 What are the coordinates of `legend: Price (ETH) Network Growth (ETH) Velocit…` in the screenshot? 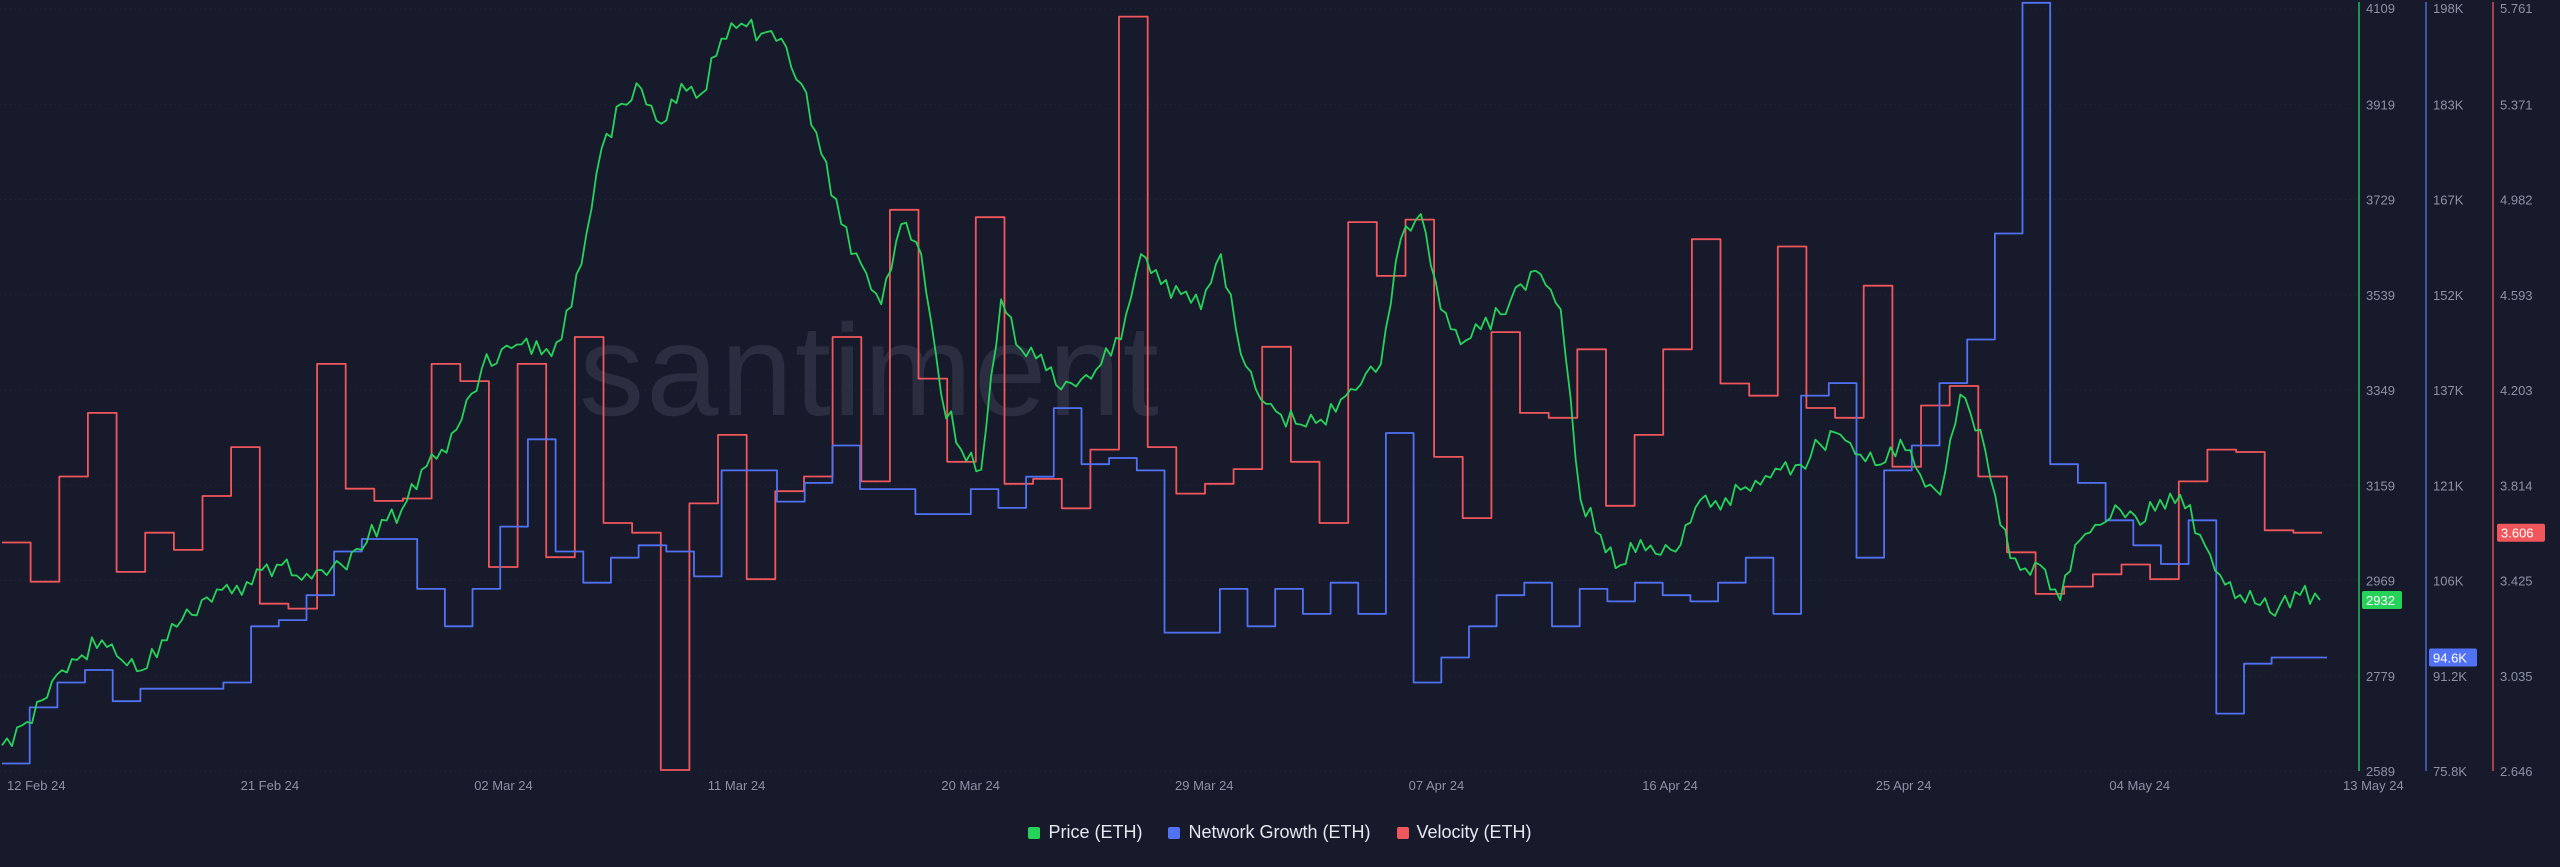 It's located at (1280, 832).